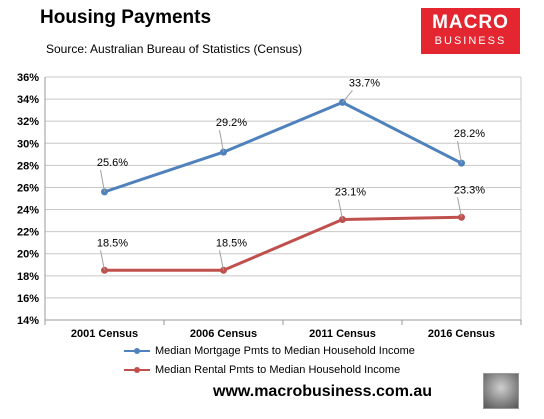 The width and height of the screenshot is (544, 419). What do you see at coordinates (231, 123) in the screenshot?
I see `data-label: 29.2%` at bounding box center [231, 123].